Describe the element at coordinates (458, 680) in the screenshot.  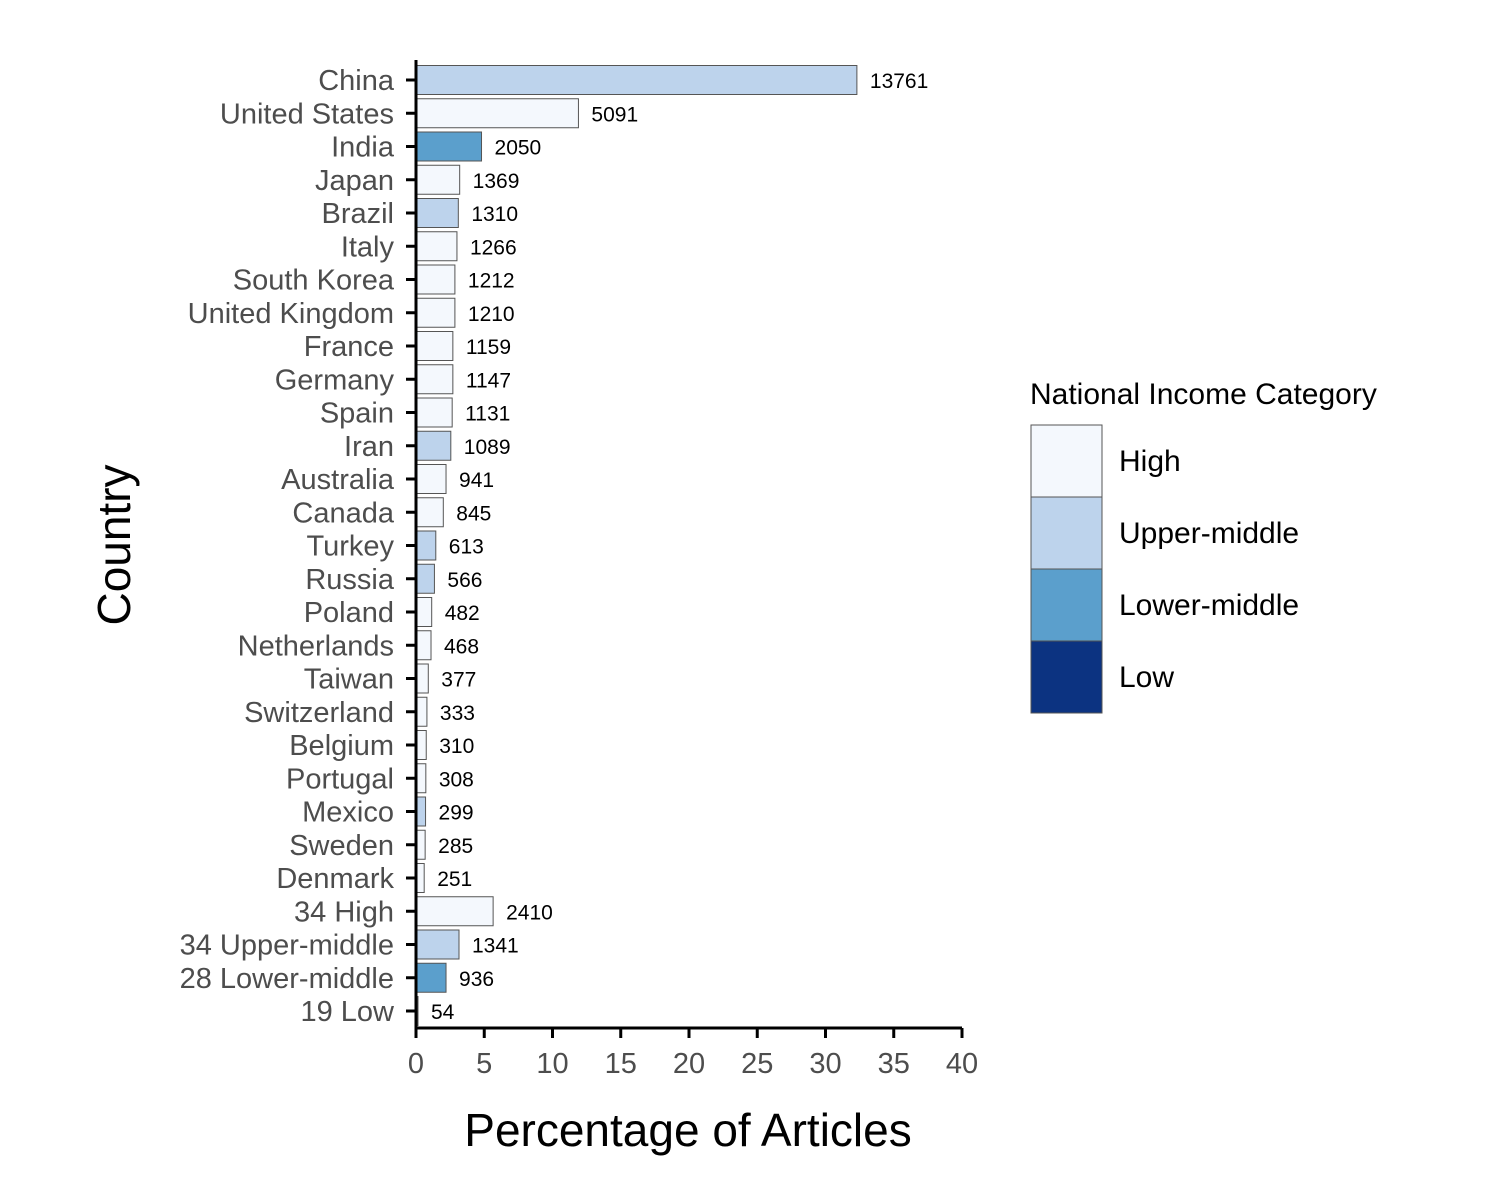
I see `value-label-taiwan: 377` at that location.